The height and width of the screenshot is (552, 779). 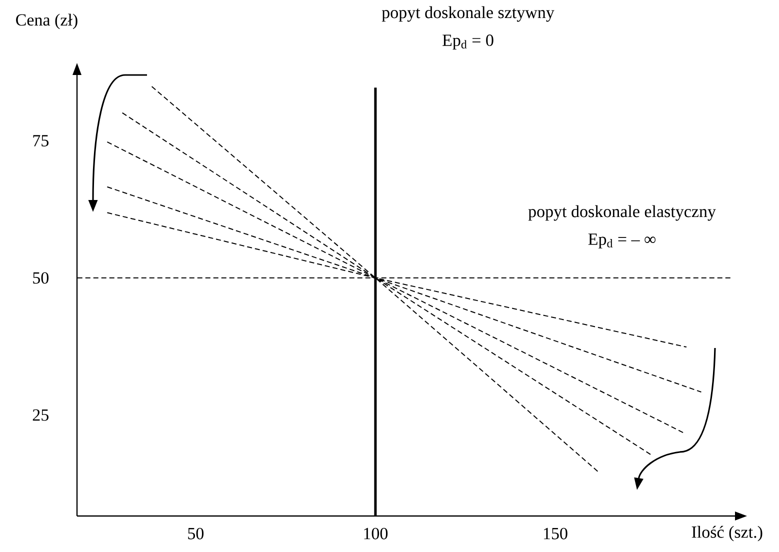 What do you see at coordinates (47, 22) in the screenshot?
I see `y-axis-title: Cena (zł)` at bounding box center [47, 22].